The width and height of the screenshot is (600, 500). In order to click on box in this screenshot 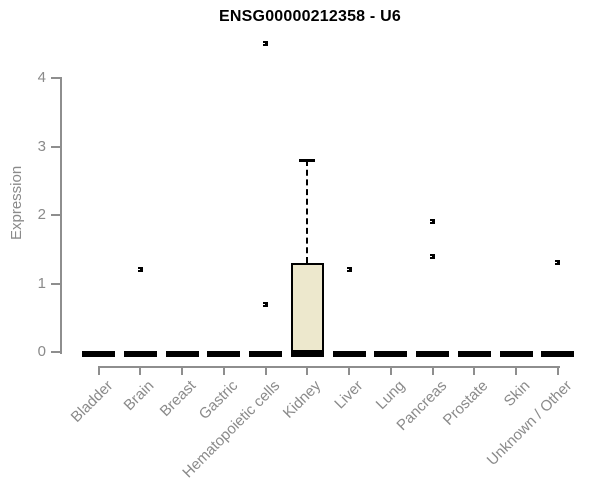, I will do `click(307, 307)`.